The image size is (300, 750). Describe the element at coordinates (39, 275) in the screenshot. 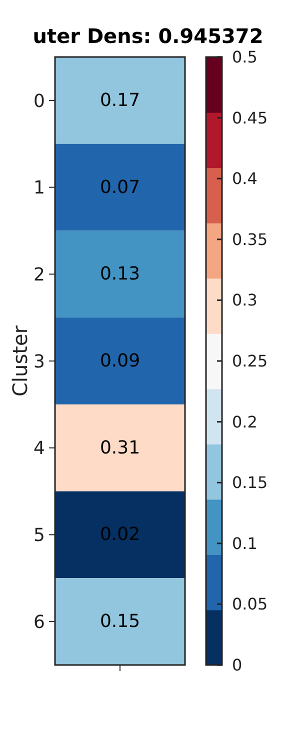

I see `y-tick-label: 2` at that location.